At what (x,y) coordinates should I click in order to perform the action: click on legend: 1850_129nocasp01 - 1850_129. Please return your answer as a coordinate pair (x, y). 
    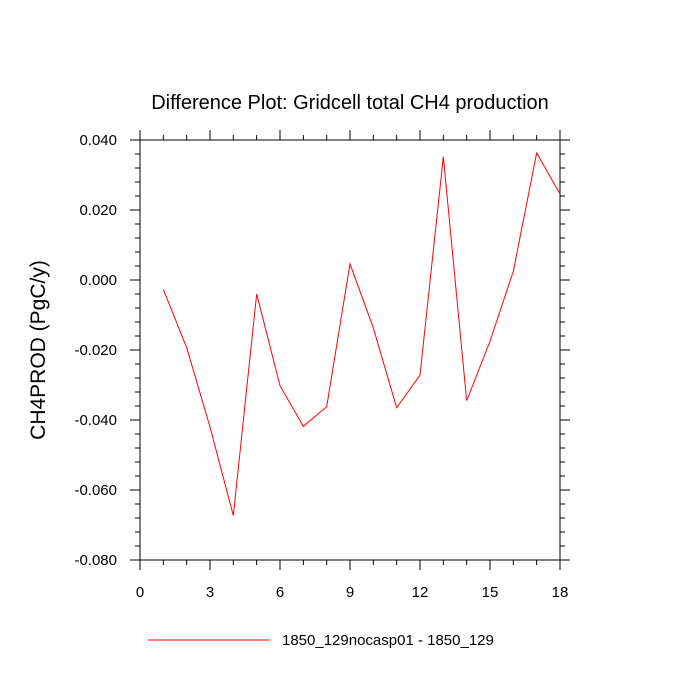
    Looking at the image, I should click on (321, 640).